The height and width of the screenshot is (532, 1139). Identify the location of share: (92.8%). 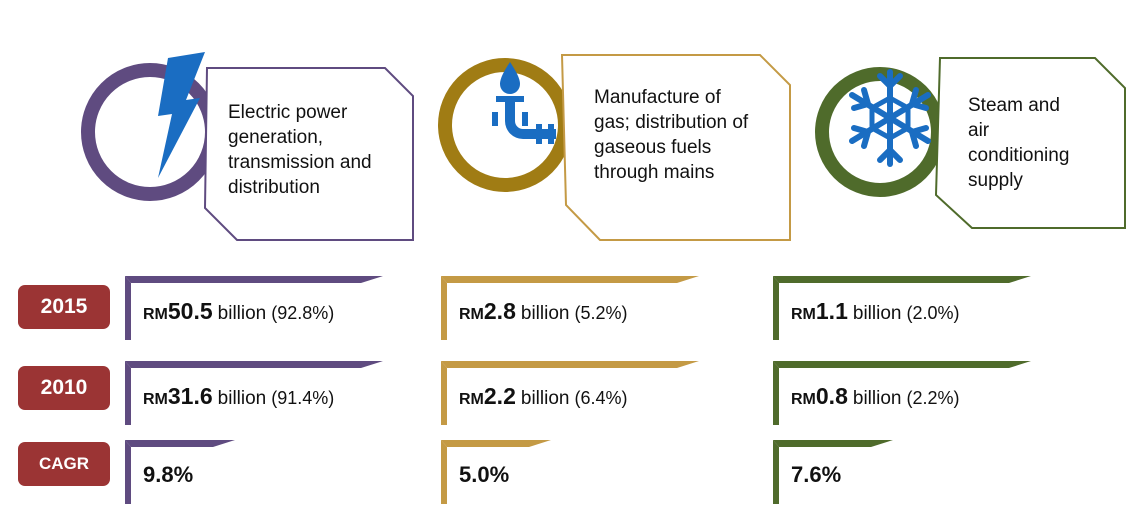
(303, 313).